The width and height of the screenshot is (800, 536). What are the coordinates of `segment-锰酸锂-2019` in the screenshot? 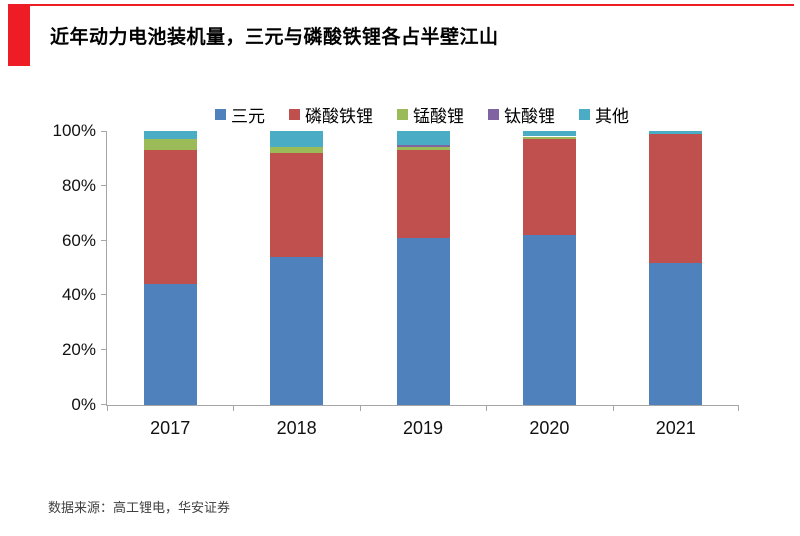 It's located at (423, 149).